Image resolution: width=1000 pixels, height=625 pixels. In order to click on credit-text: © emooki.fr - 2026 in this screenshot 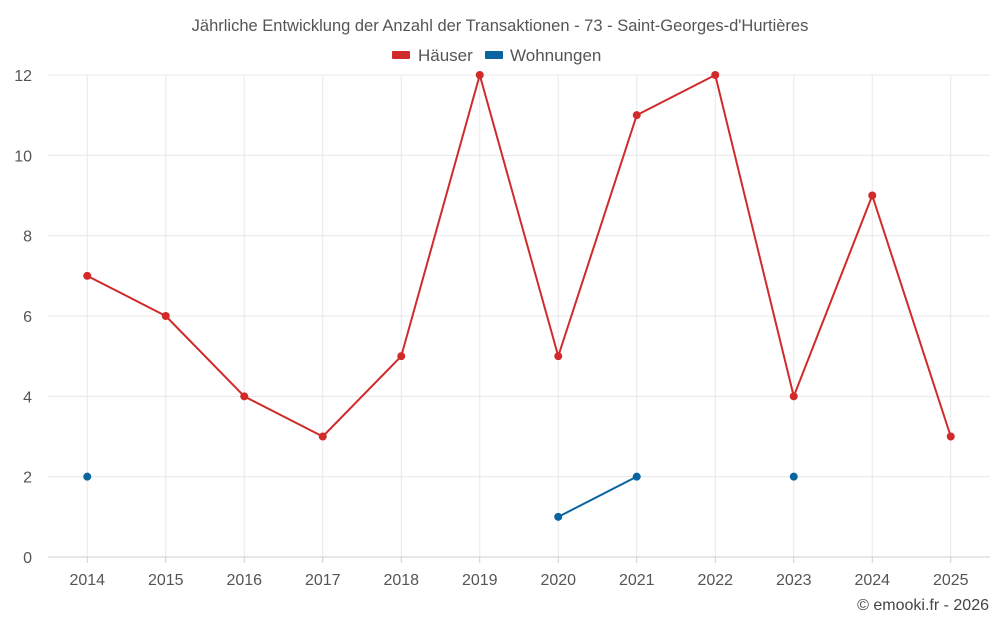, I will do `click(923, 605)`.